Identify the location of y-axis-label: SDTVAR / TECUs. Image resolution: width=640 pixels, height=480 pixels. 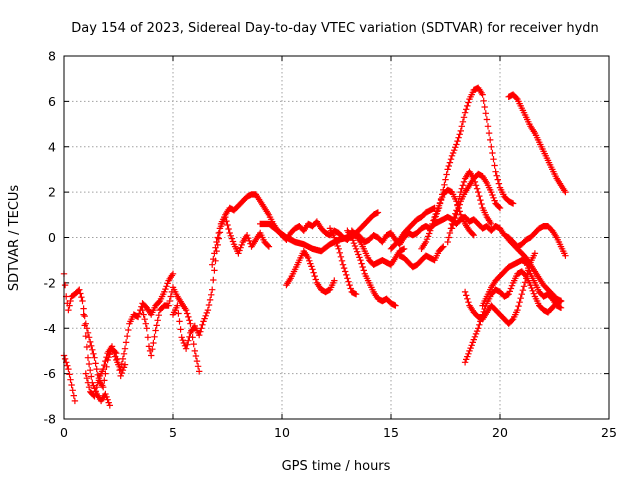
(14, 238).